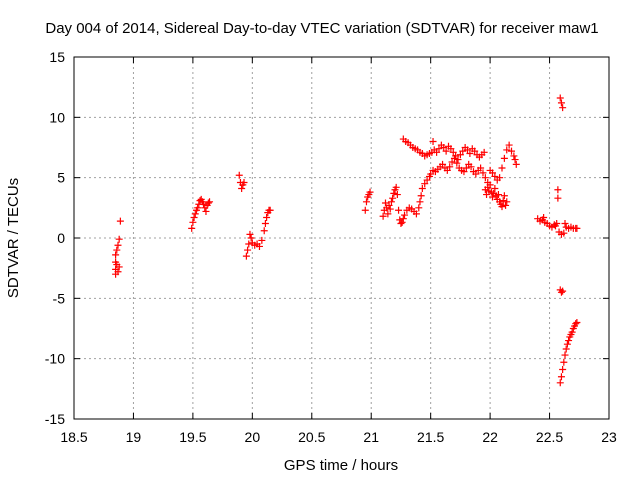  What do you see at coordinates (609, 437) in the screenshot?
I see `x-tick-label: 23` at bounding box center [609, 437].